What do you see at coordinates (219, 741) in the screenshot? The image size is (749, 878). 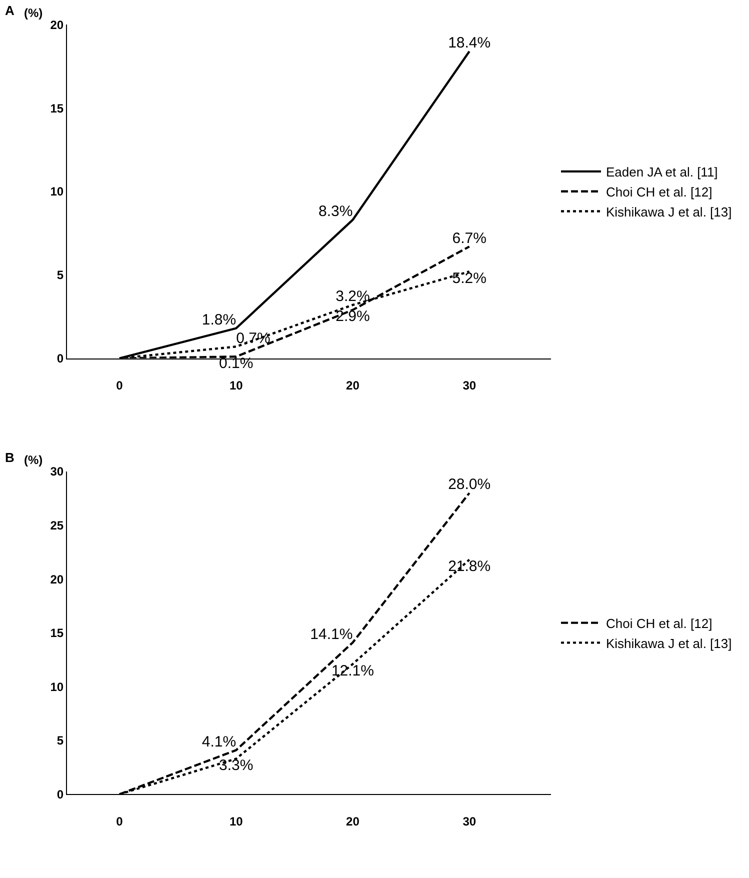 I see `data-label: 4.1%` at bounding box center [219, 741].